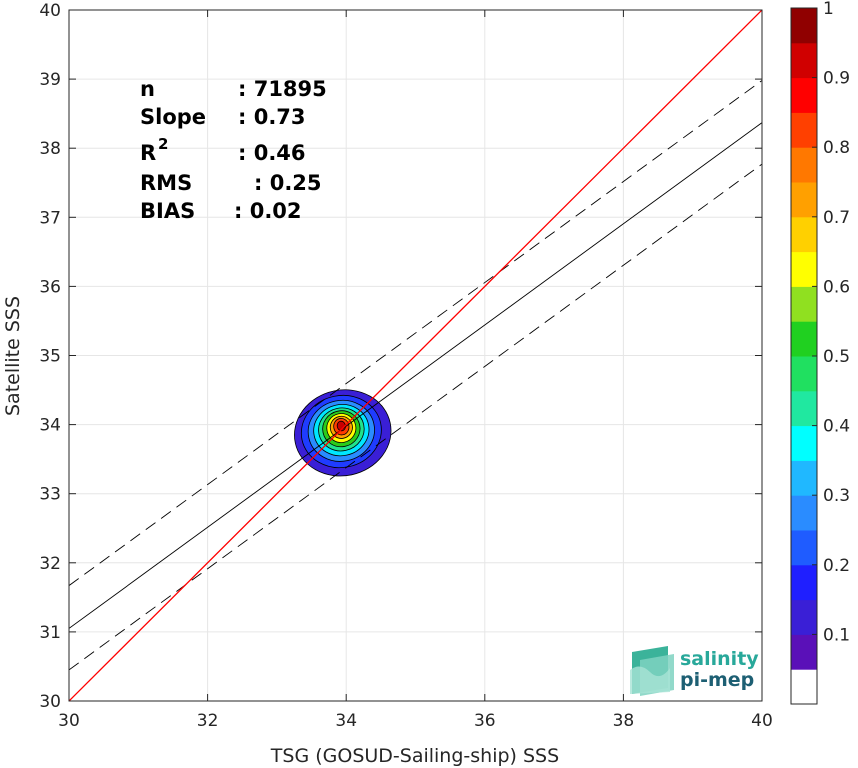 The width and height of the screenshot is (858, 768). I want to click on y-tick-label-10: 40, so click(50, 11).